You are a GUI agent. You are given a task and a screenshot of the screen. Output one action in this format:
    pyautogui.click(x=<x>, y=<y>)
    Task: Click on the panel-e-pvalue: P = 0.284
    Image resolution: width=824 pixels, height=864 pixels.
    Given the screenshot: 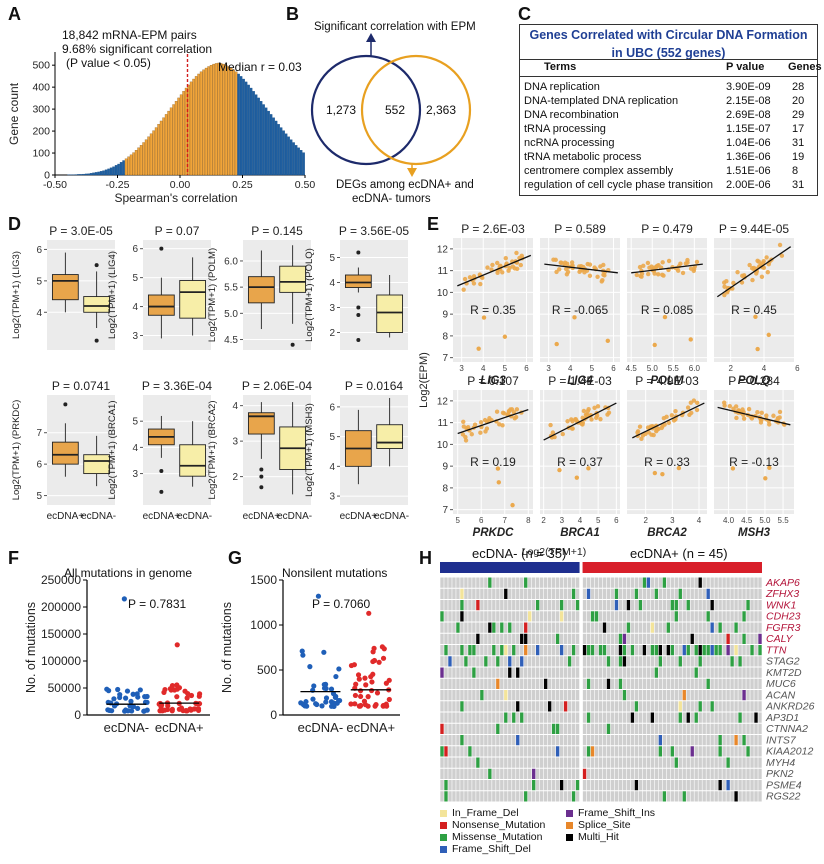 What is the action you would take?
    pyautogui.click(x=754, y=381)
    